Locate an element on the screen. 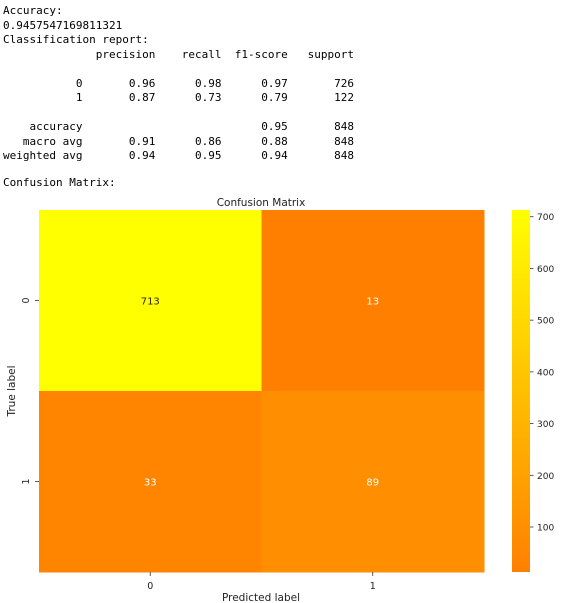 The height and width of the screenshot is (603, 565). y-axis-label: True label is located at coordinates (12, 391).